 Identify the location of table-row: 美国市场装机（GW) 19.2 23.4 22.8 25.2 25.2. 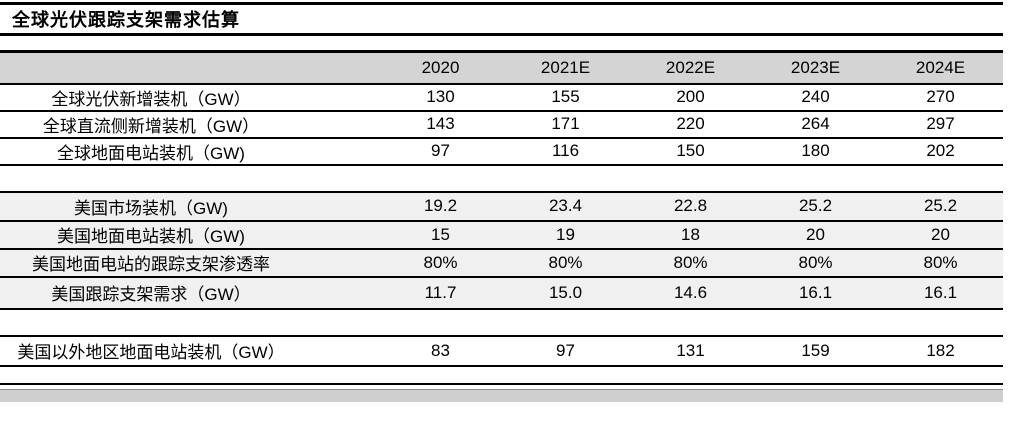
(501, 206).